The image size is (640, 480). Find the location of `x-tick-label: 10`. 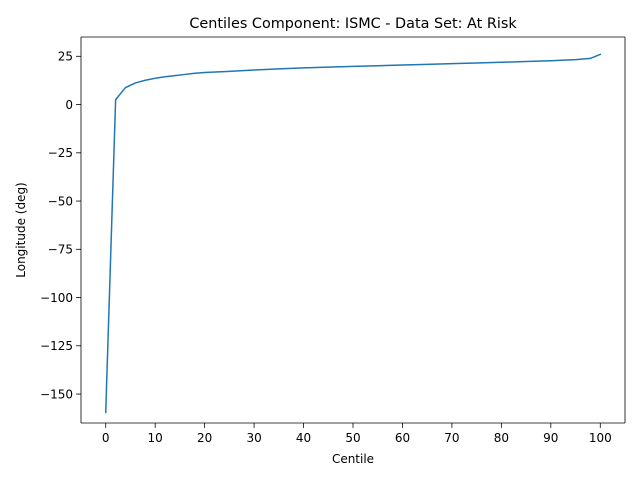

x-tick-label: 10 is located at coordinates (155, 438).